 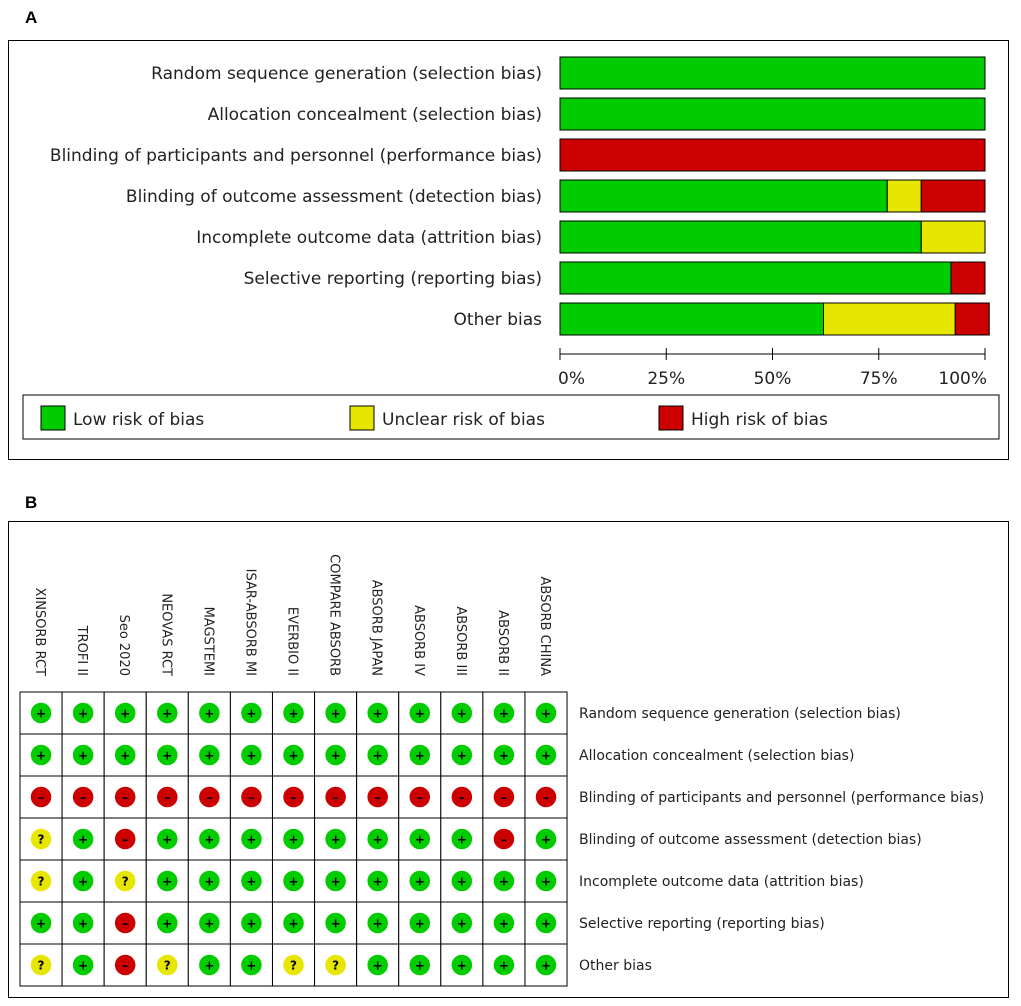 What do you see at coordinates (123, 645) in the screenshot?
I see `study-label: Seo 2020` at bounding box center [123, 645].